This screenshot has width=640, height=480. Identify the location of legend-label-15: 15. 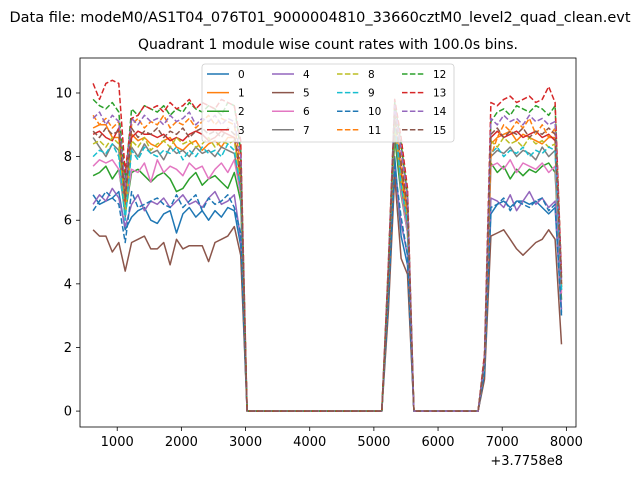
(439, 131).